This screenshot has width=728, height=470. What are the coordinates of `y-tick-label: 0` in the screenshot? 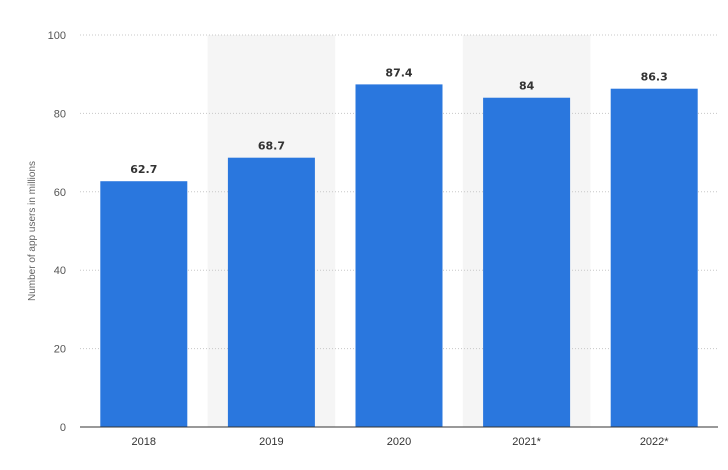 It's located at (63, 428).